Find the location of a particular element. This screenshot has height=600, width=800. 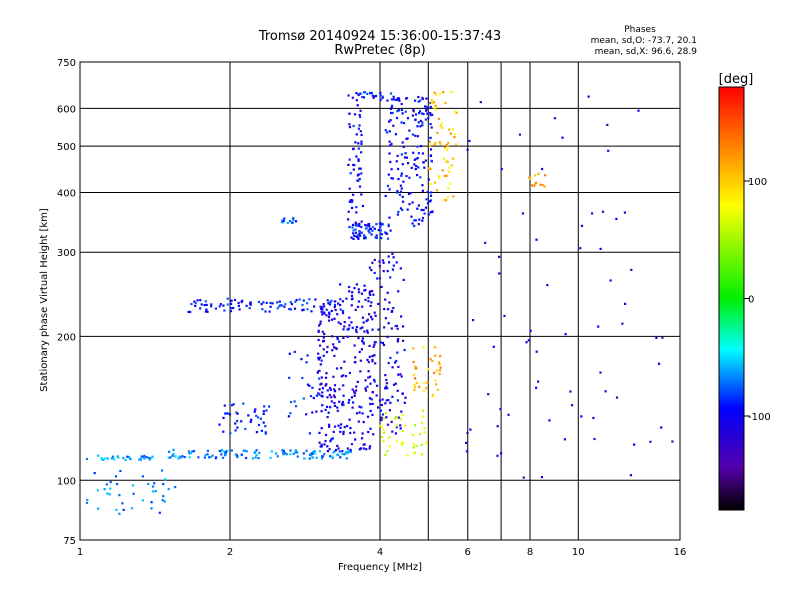

stats-heading: Phases is located at coordinates (640, 30).